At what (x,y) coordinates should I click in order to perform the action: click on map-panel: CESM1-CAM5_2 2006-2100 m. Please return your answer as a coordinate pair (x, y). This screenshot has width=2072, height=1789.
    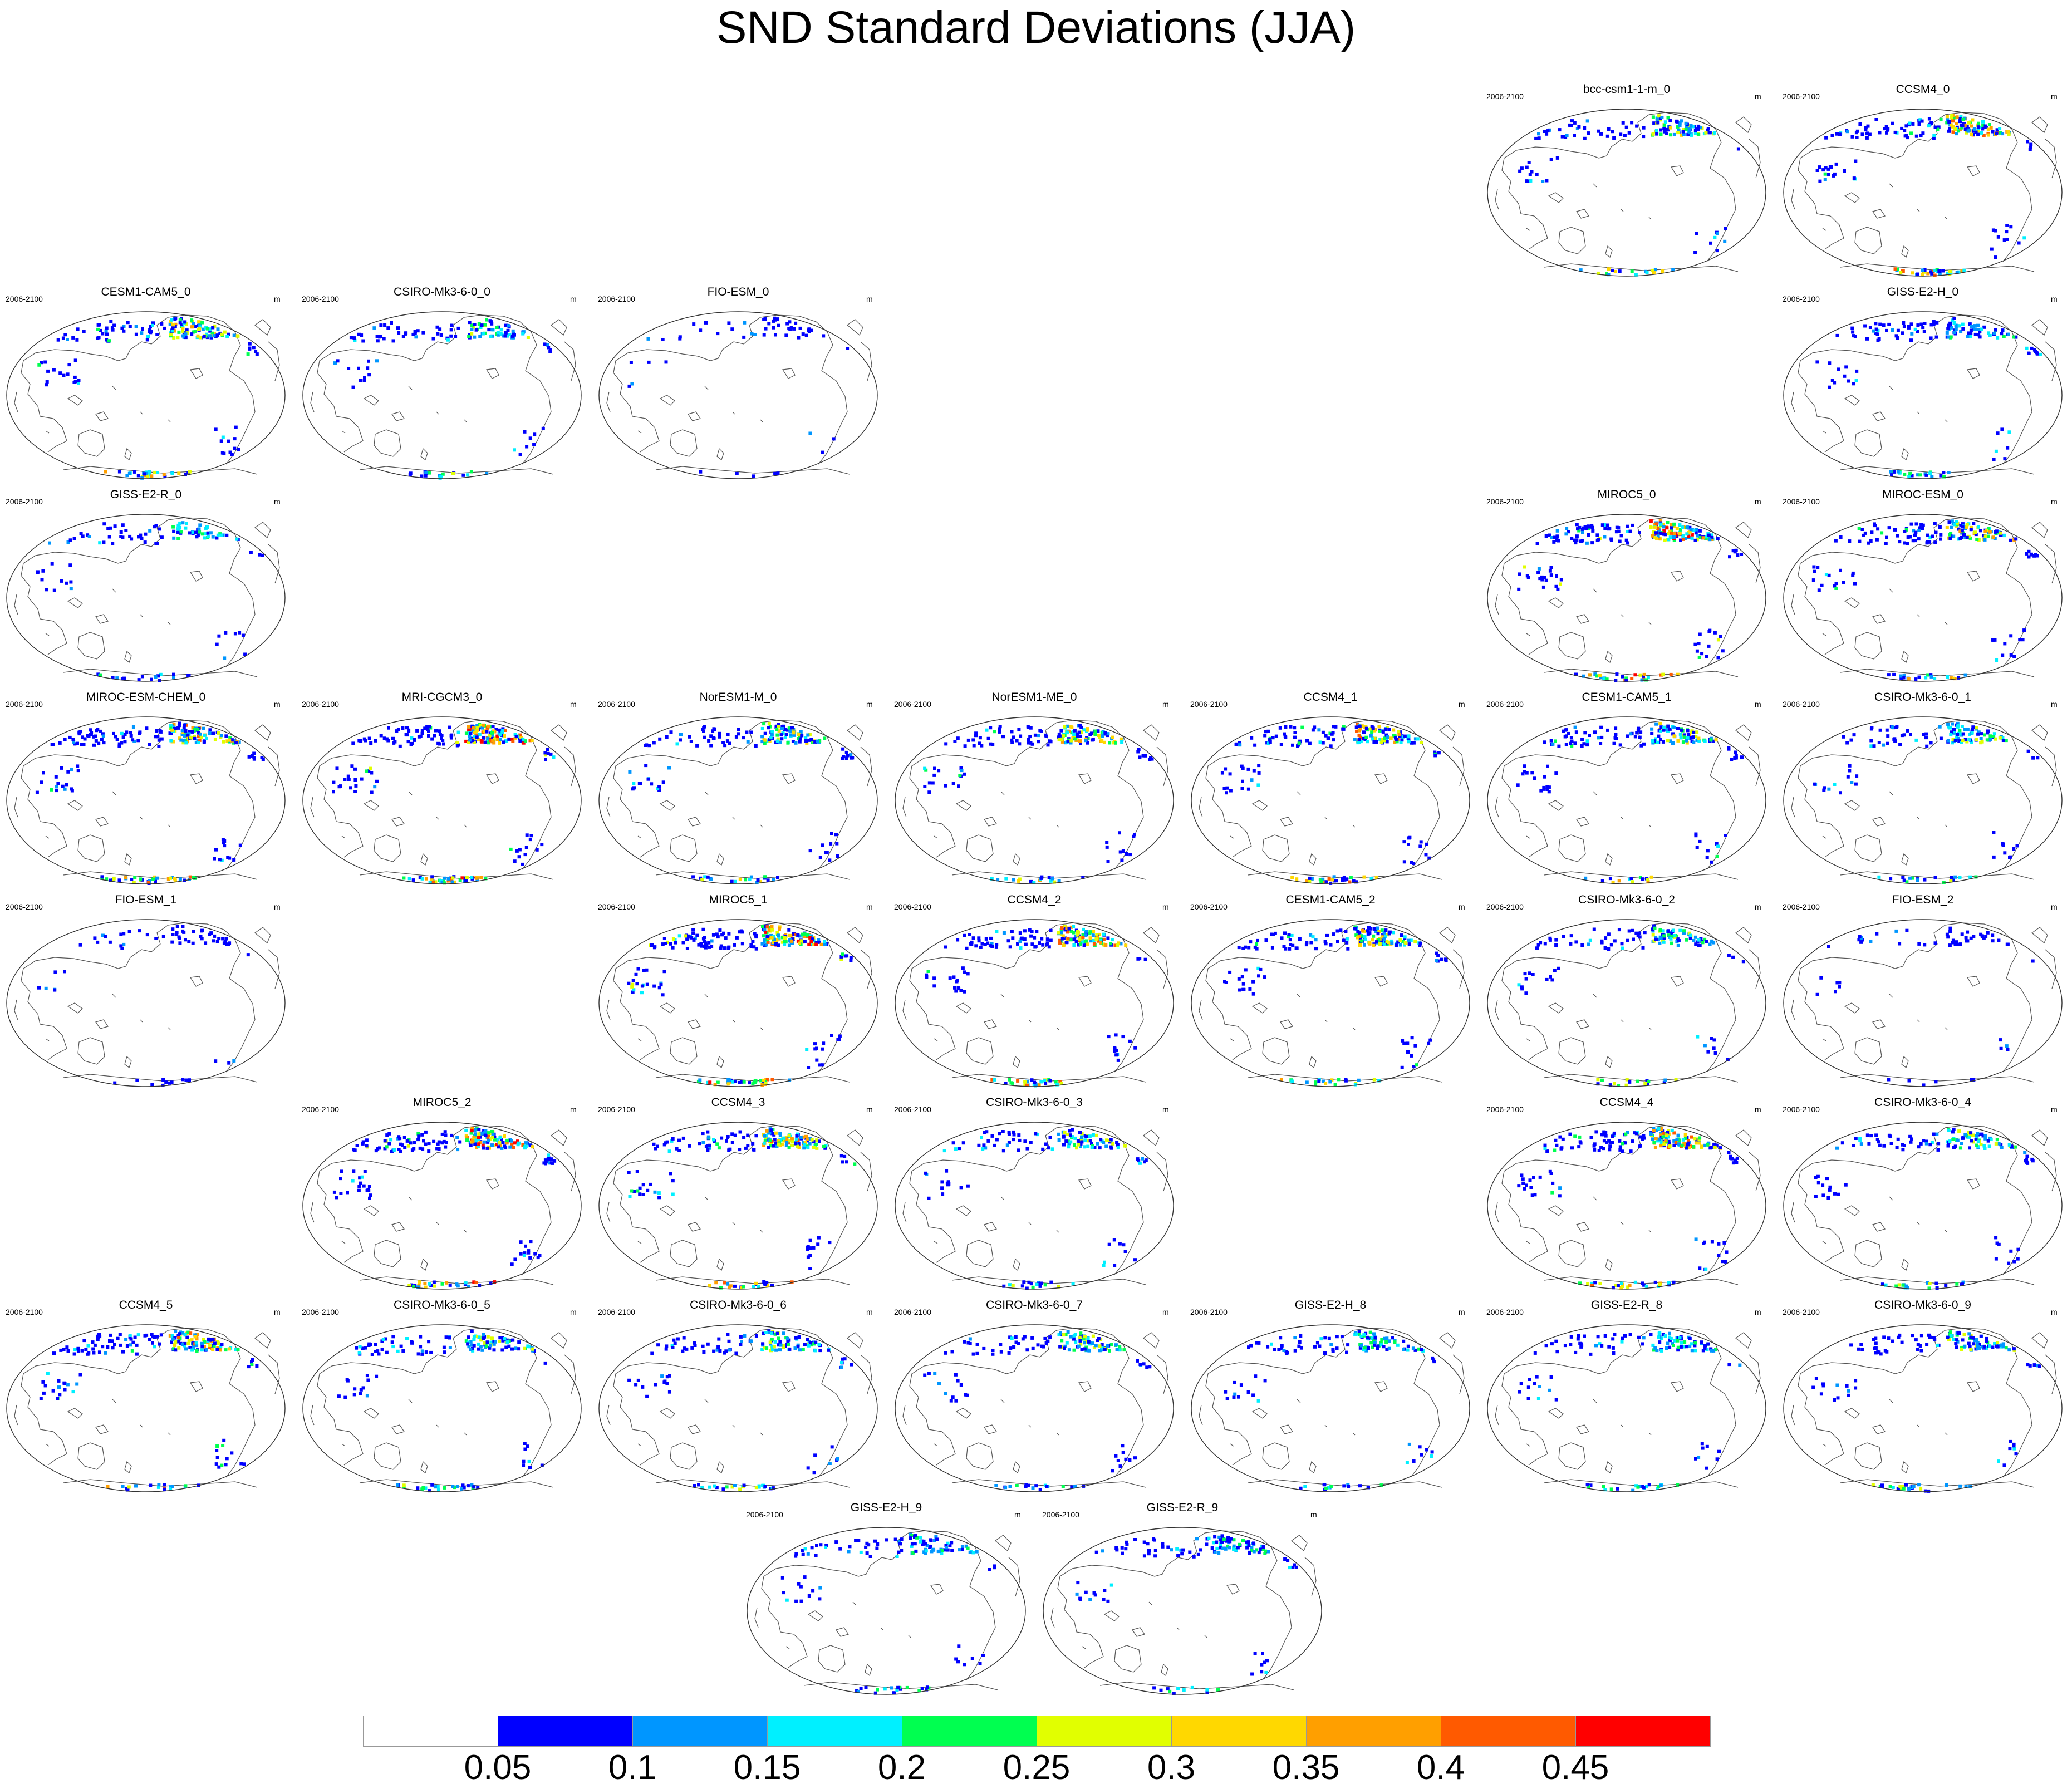
    Looking at the image, I should click on (1330, 994).